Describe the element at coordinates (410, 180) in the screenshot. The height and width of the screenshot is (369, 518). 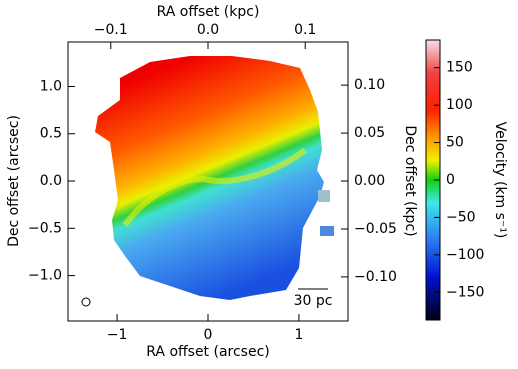
I see `y2-axis-label: Dec offset (kpc)` at that location.